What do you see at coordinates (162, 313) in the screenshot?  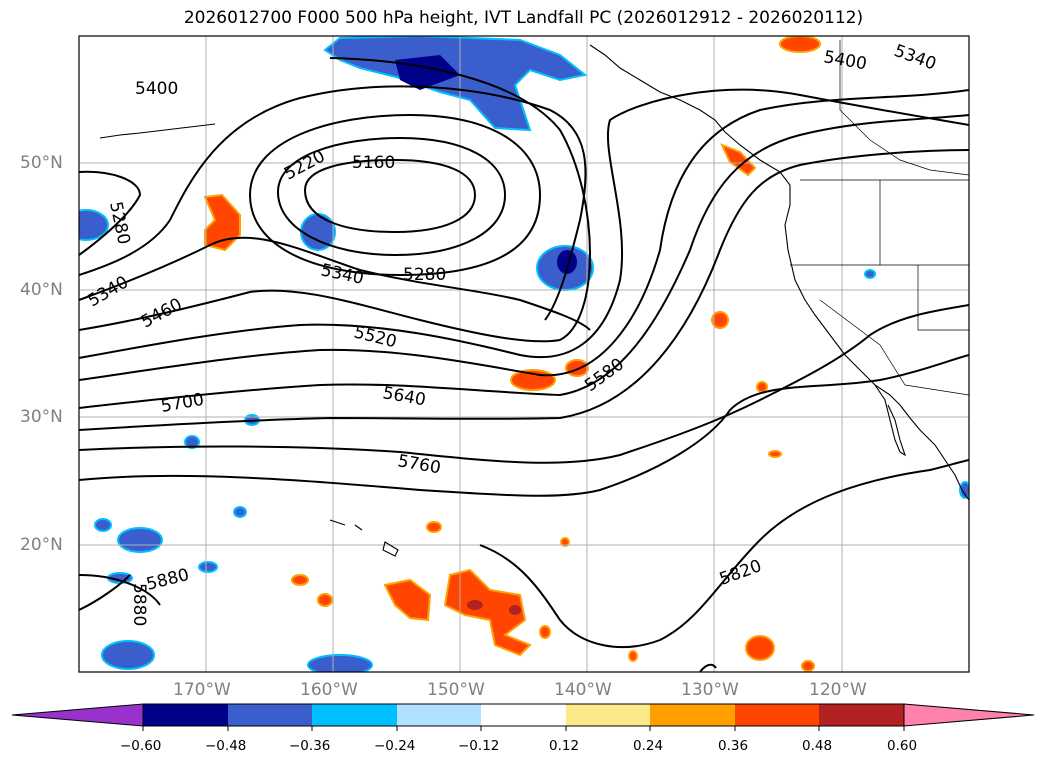 I see `contour-label: 5460` at bounding box center [162, 313].